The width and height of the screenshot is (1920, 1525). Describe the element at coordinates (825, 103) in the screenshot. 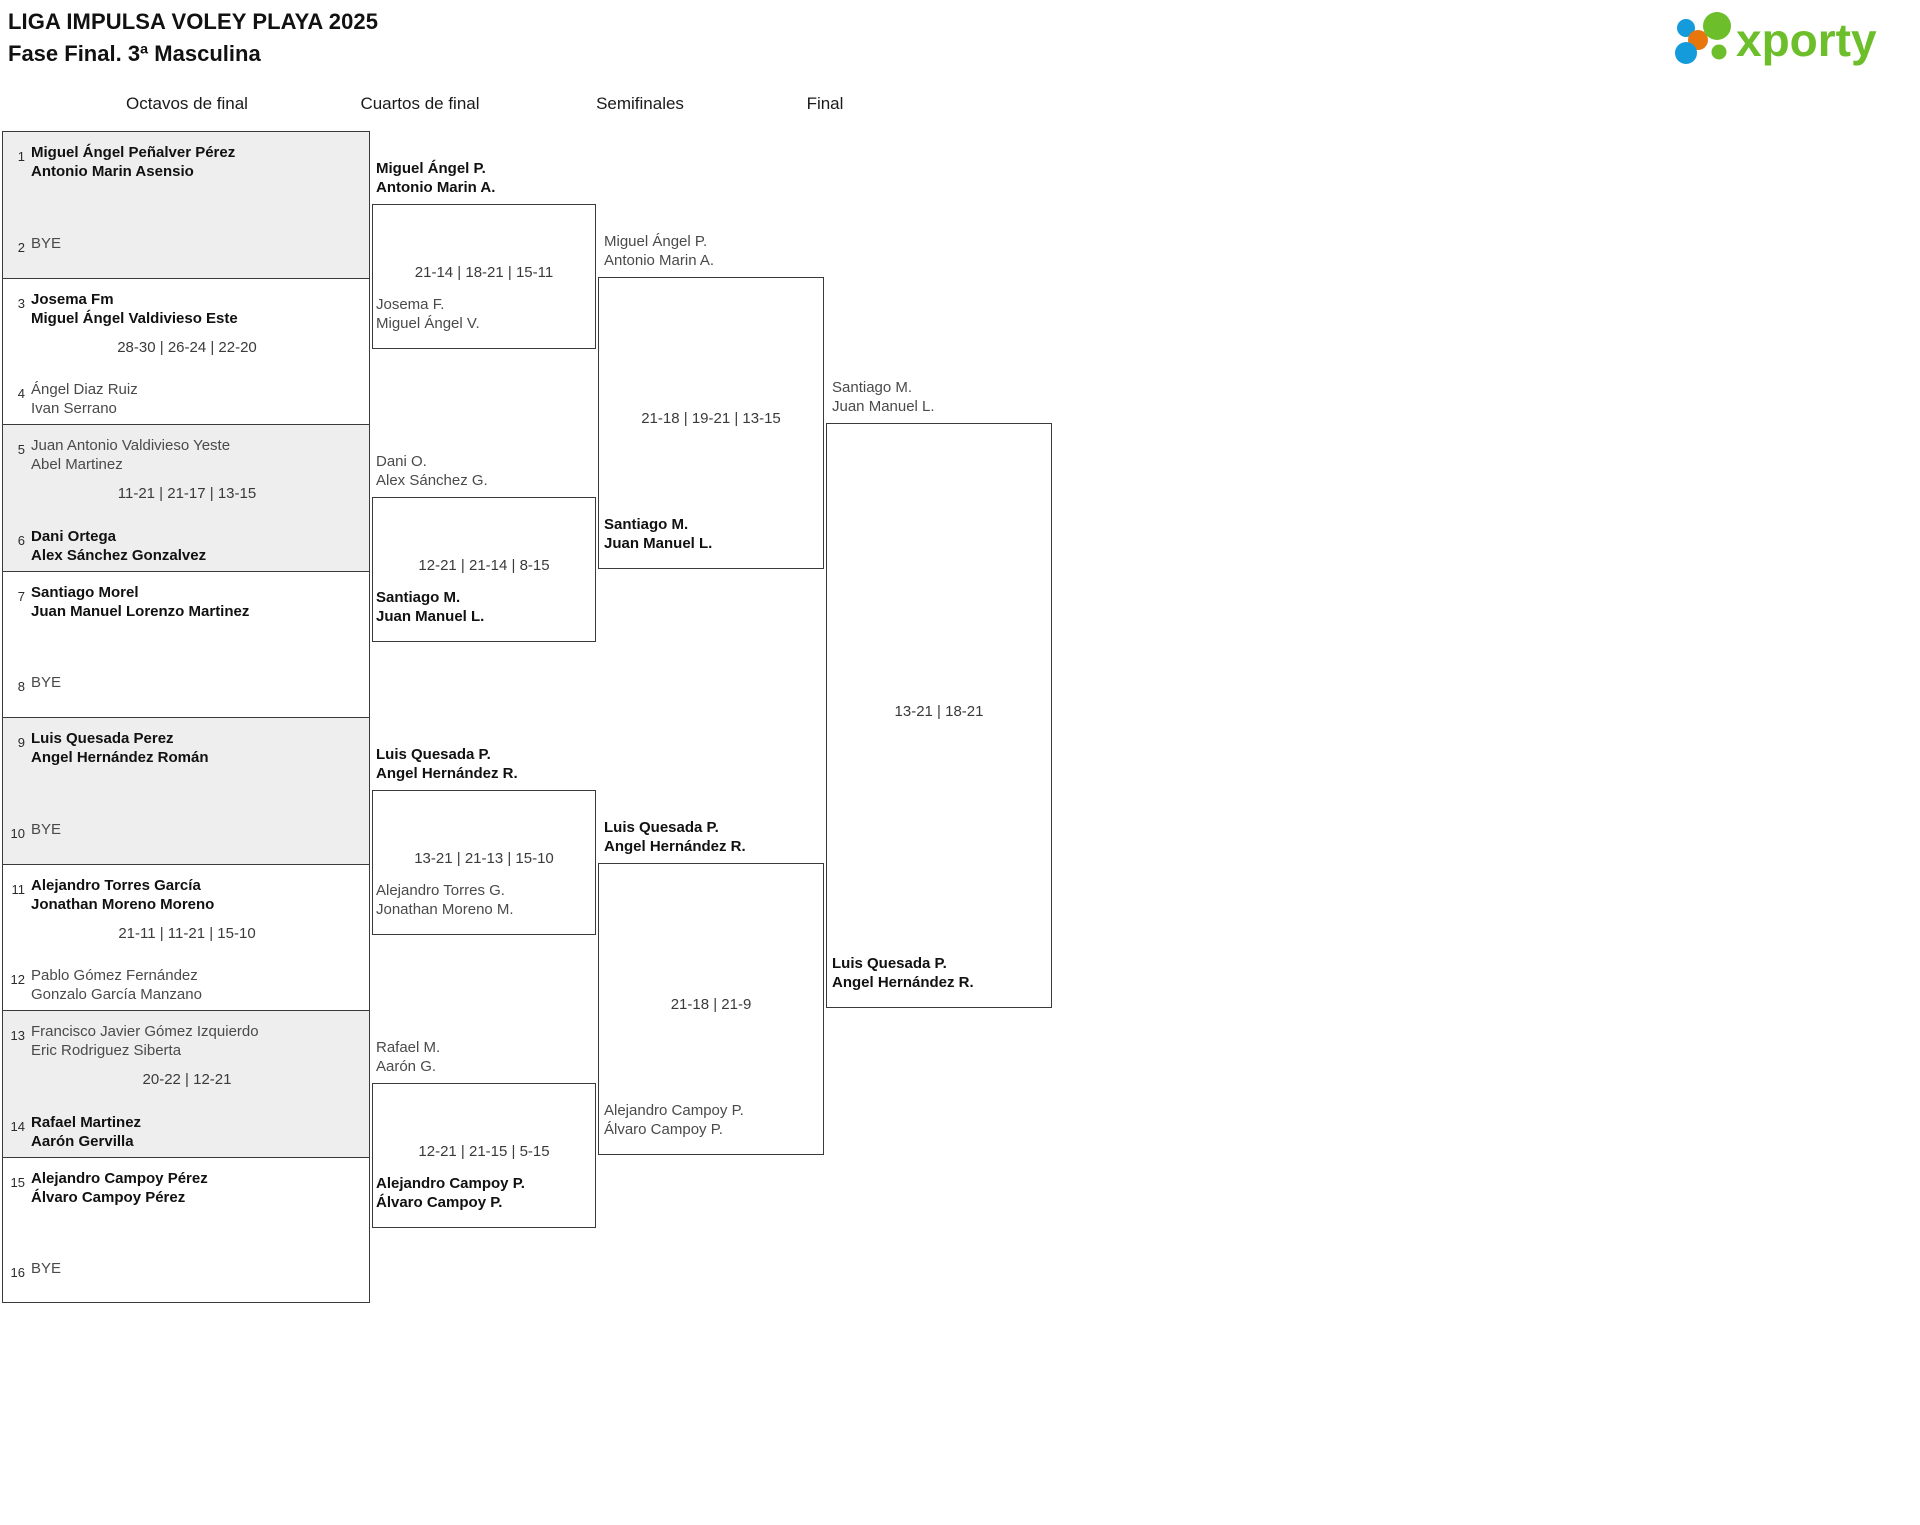

I see `round-header-final: Final` at that location.